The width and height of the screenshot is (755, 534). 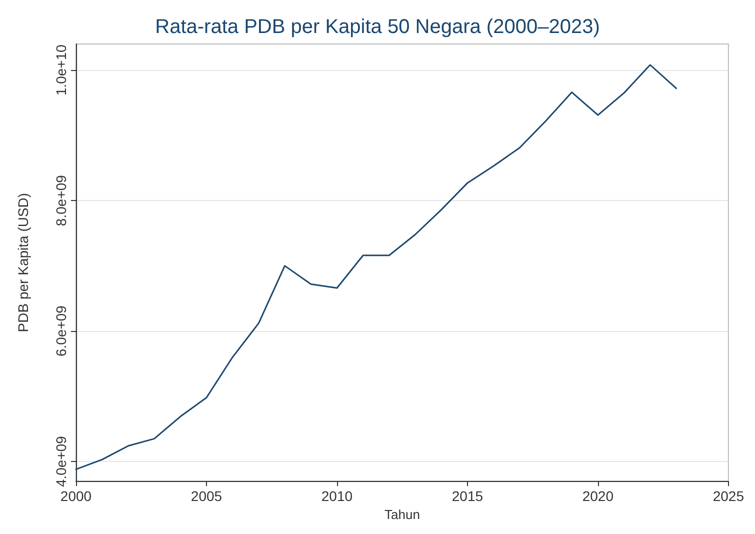 I want to click on y-tick-label: 6.0e+09, so click(x=61, y=331).